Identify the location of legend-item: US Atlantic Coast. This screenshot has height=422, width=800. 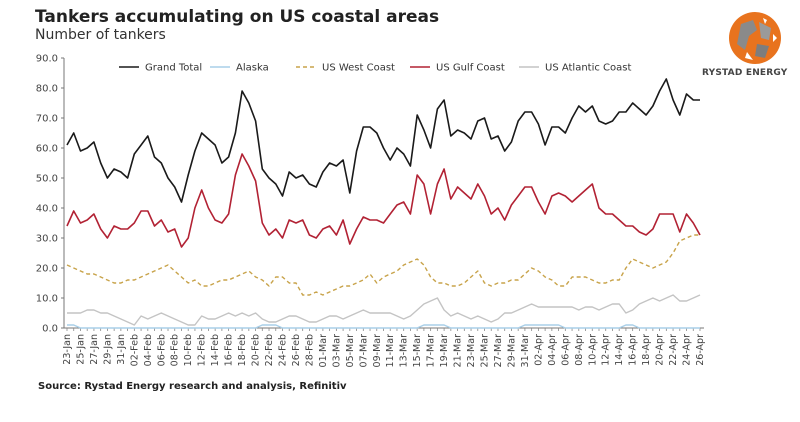
(575, 68).